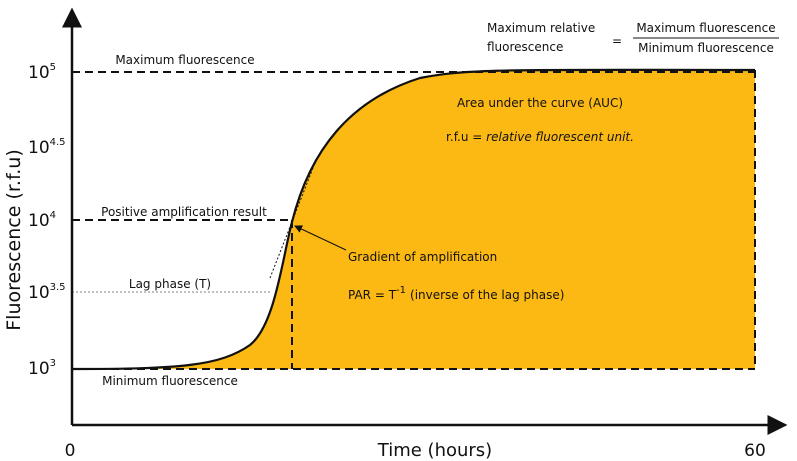 The image size is (797, 461). I want to click on par-suffix: (inverse of the lag phase), so click(487, 295).